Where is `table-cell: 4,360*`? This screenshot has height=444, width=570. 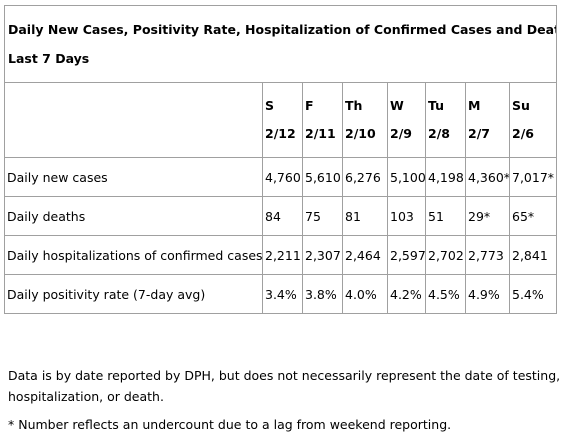
table-cell: 4,360* is located at coordinates (487, 177).